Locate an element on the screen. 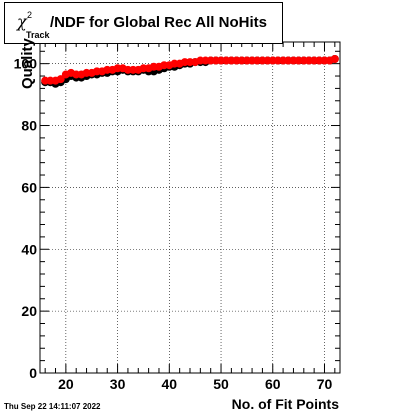  chart-title: /NDF for Global Rec All NoHits is located at coordinates (158, 22).